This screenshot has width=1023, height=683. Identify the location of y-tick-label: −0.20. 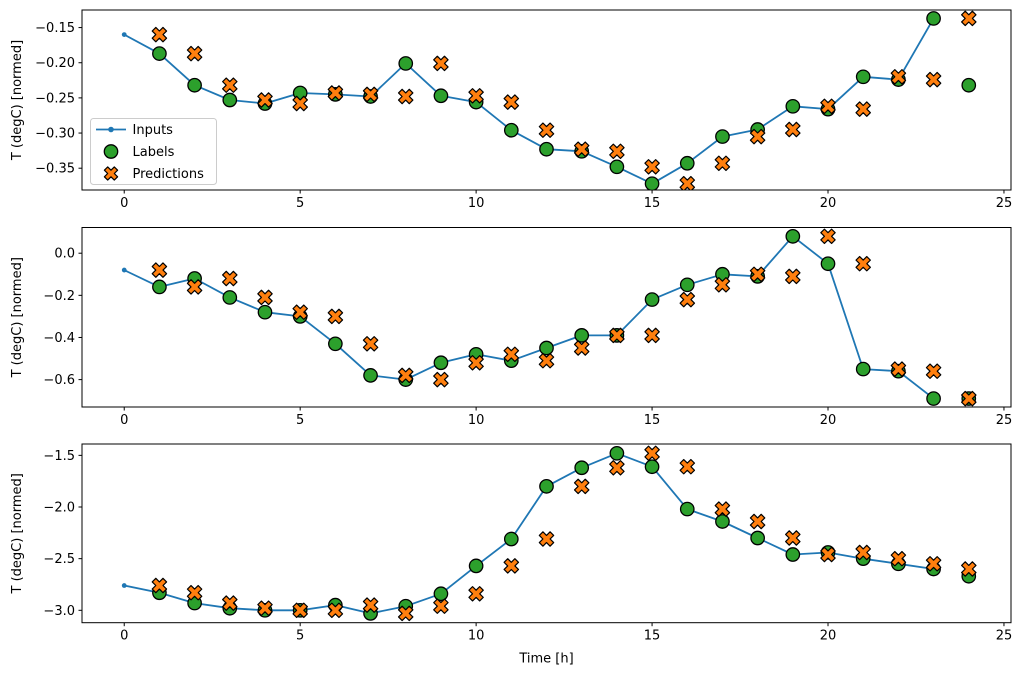
(55, 63).